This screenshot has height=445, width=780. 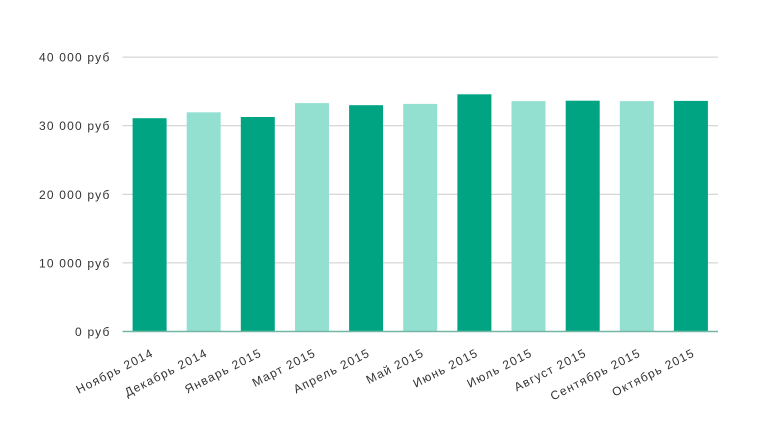 I want to click on svg-text: 0 руб, so click(x=93, y=332).